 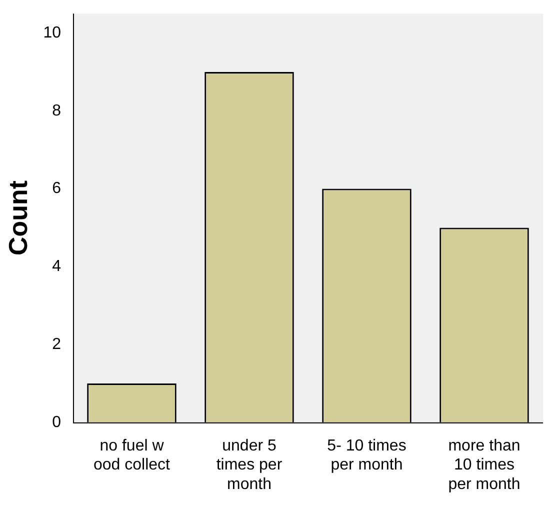 What do you see at coordinates (17, 218) in the screenshot?
I see `y-axis-title: Count` at bounding box center [17, 218].